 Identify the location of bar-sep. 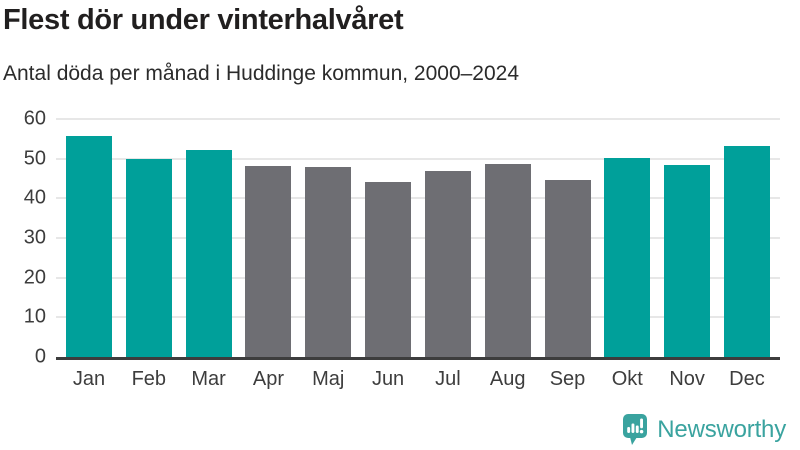
(567, 268).